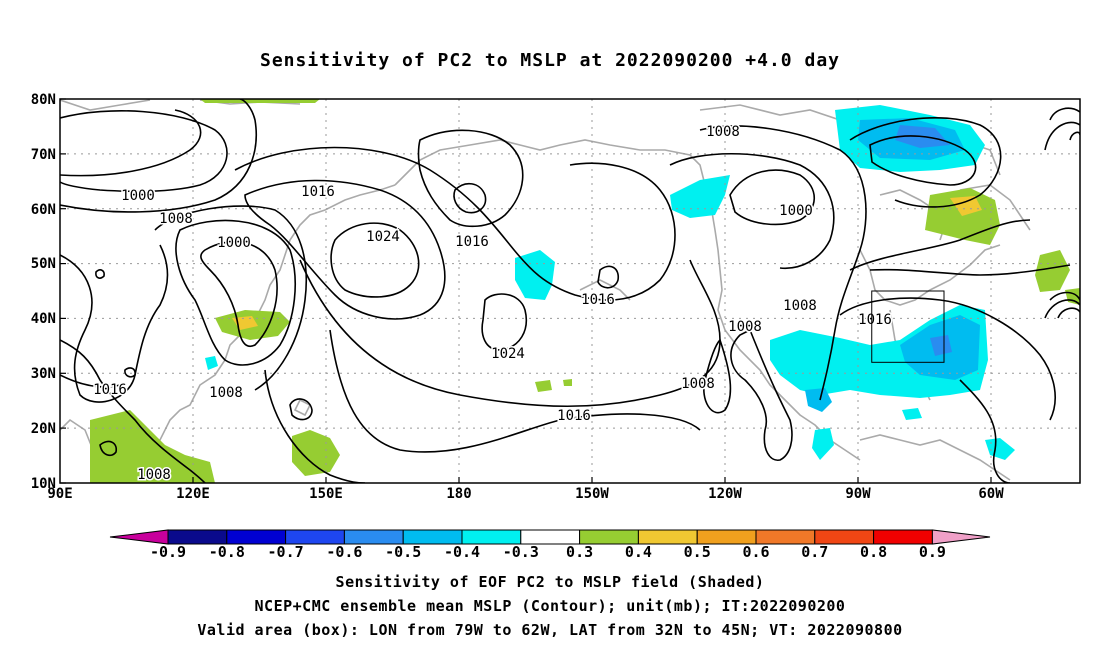 This screenshot has height=650, width=1100. I want to click on colorbar-label: 0.9, so click(932, 552).